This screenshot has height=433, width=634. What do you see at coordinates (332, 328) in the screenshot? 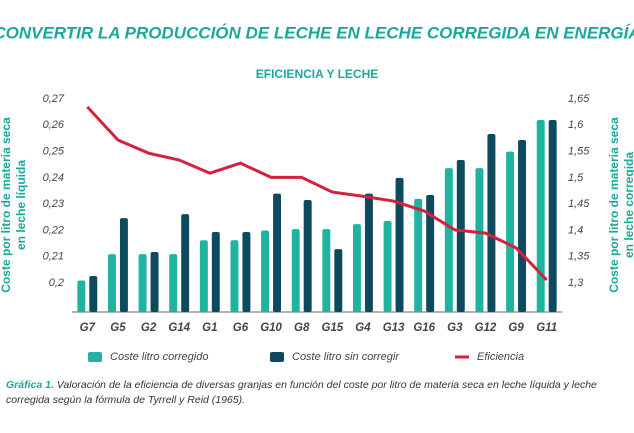
I see `x-tick-label: G15` at bounding box center [332, 328].